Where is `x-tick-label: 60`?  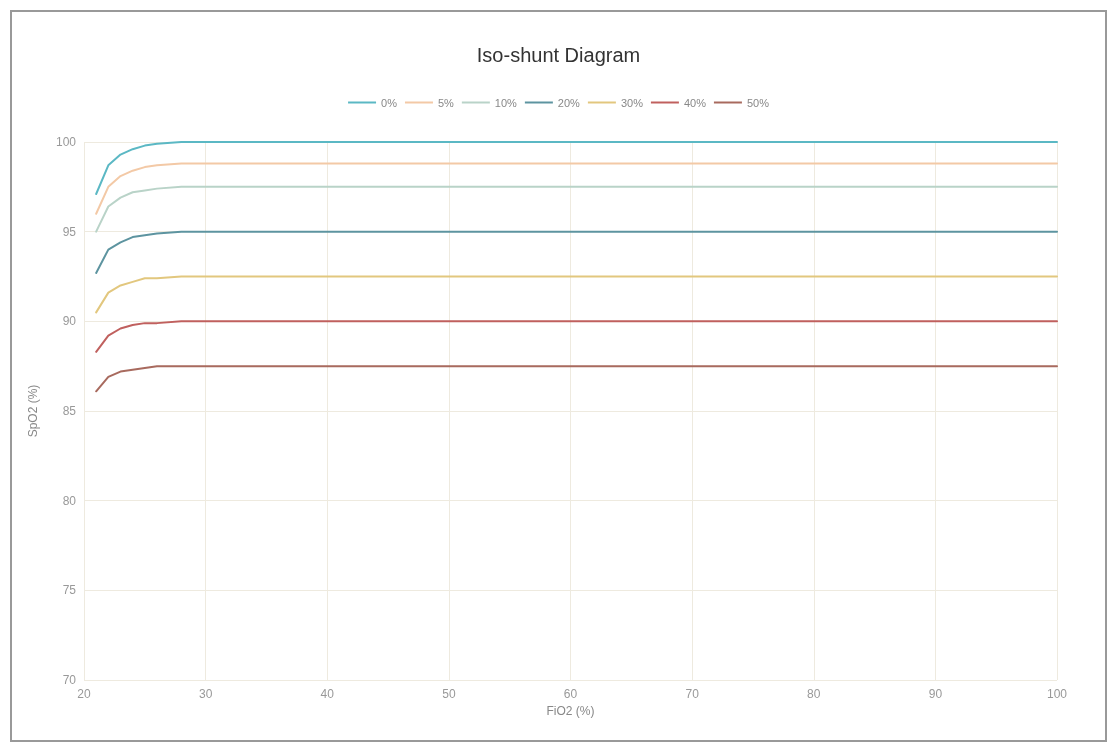
x-tick-label: 60 is located at coordinates (570, 694).